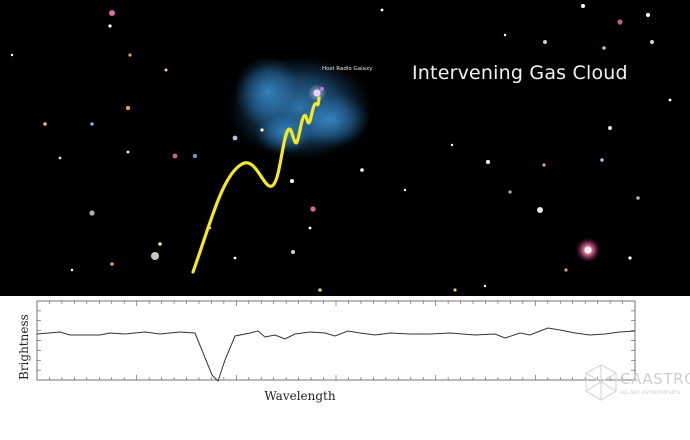 The width and height of the screenshot is (690, 440). What do you see at coordinates (300, 108) in the screenshot?
I see `gas-cloud` at bounding box center [300, 108].